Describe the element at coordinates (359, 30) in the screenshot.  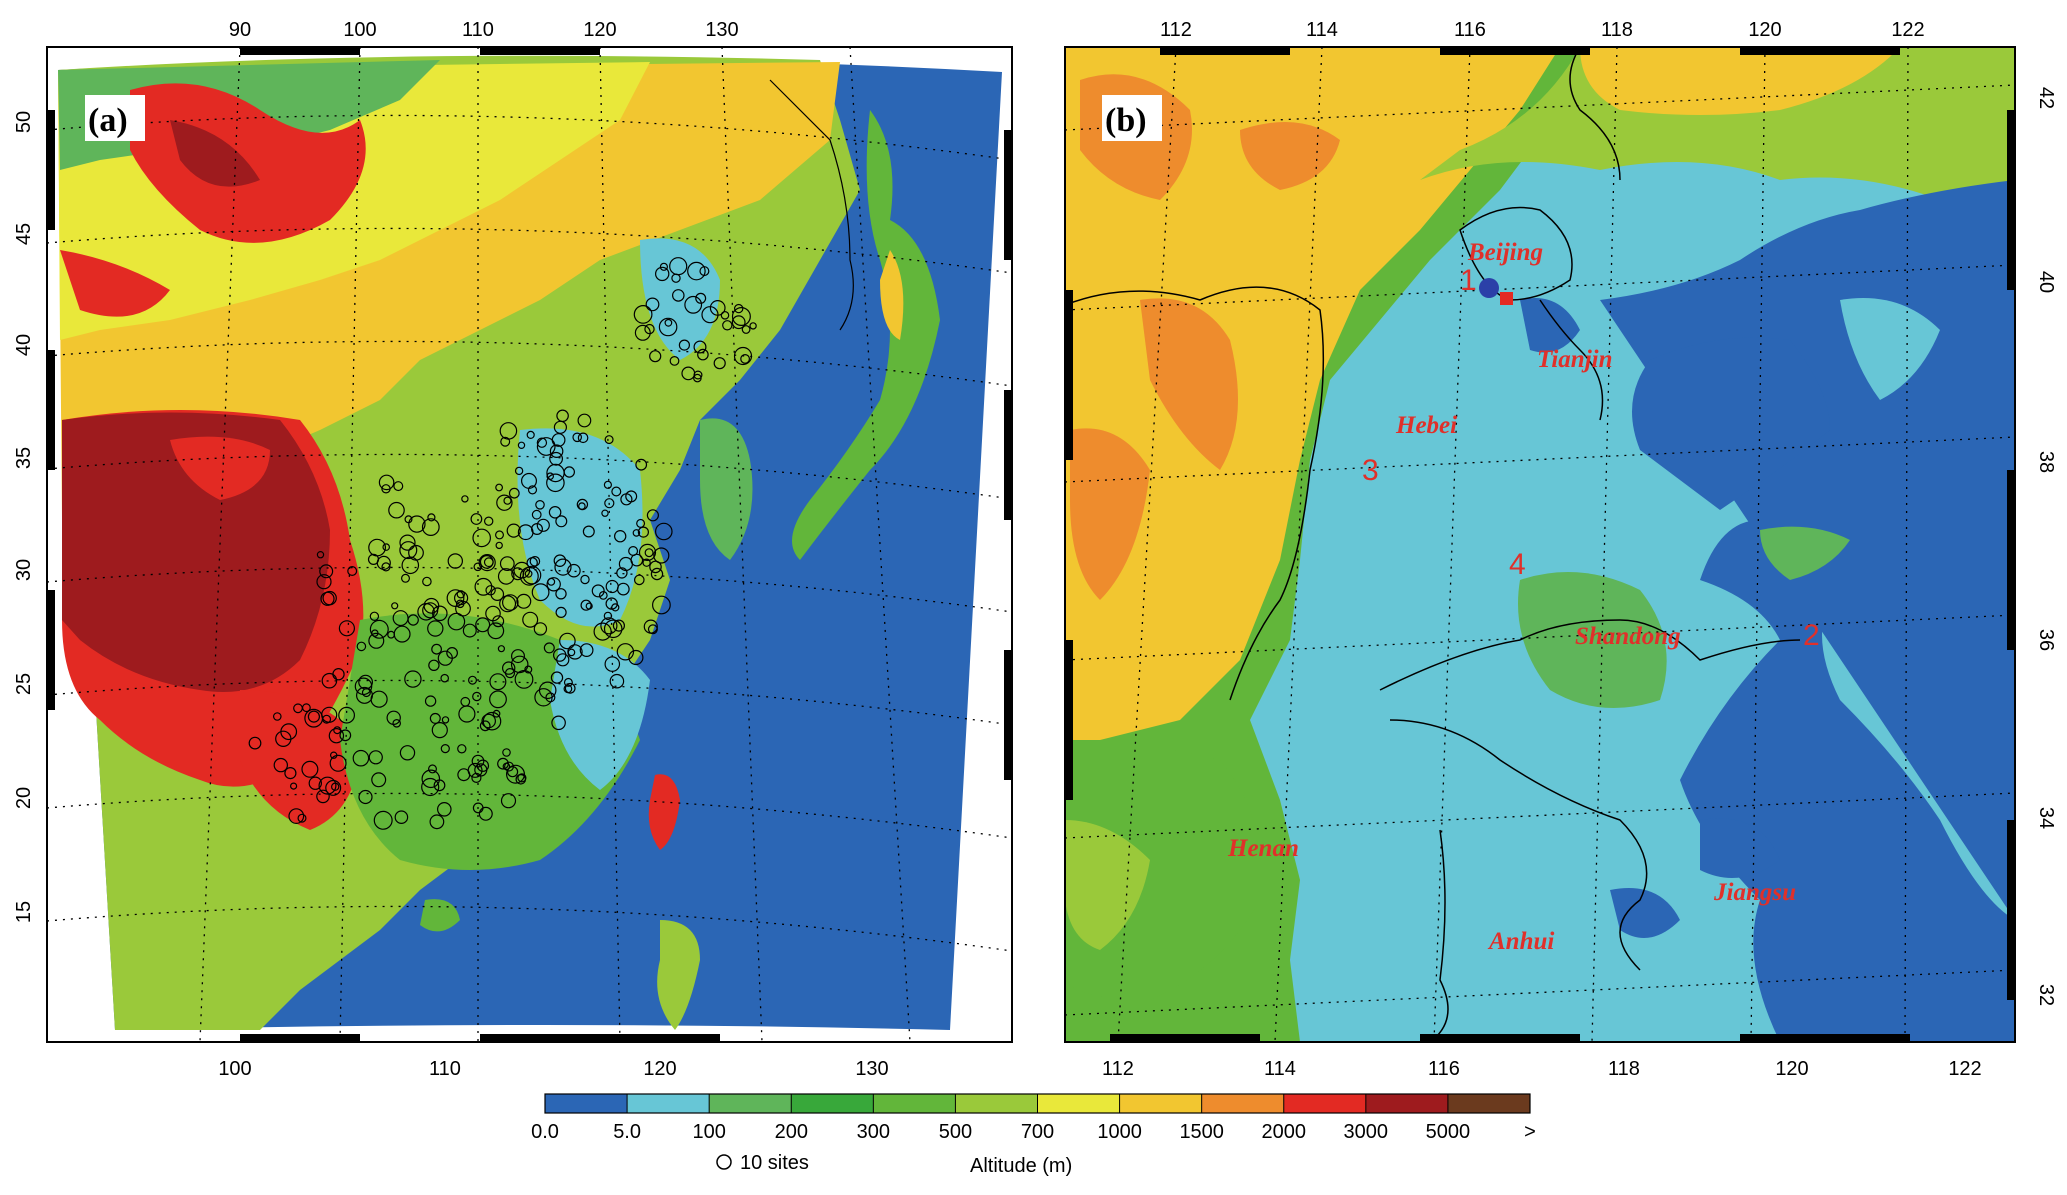
I see `panel-a-top-tick-100: 100` at that location.